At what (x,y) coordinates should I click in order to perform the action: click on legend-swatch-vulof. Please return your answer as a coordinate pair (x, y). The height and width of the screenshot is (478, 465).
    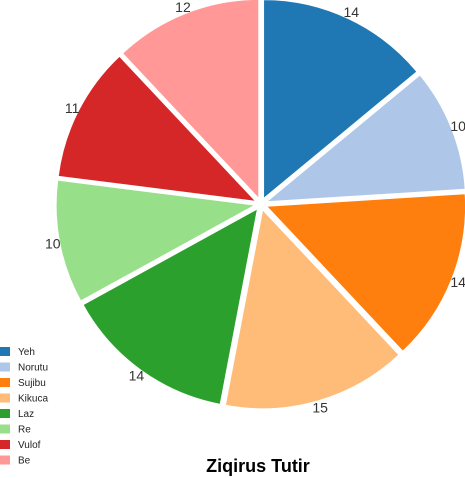
    Looking at the image, I should click on (5, 444).